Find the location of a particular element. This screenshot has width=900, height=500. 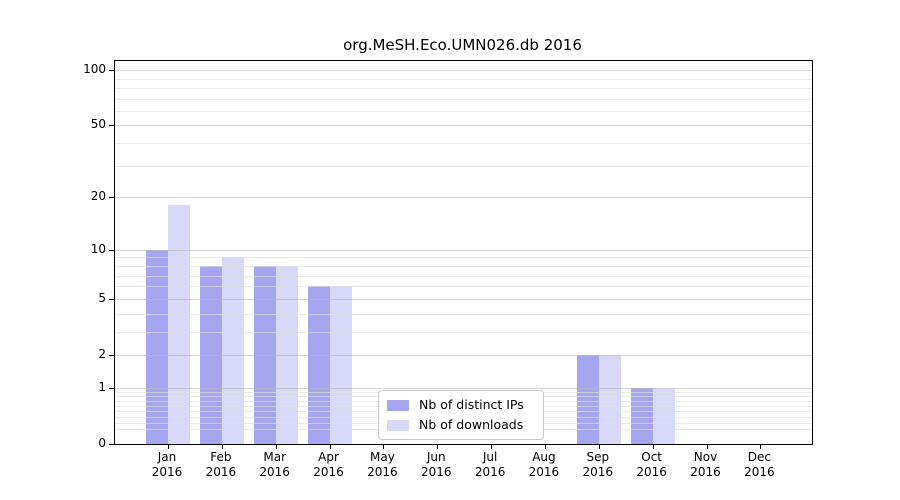

x-tick-label: Feb 2016 is located at coordinates (221, 465).